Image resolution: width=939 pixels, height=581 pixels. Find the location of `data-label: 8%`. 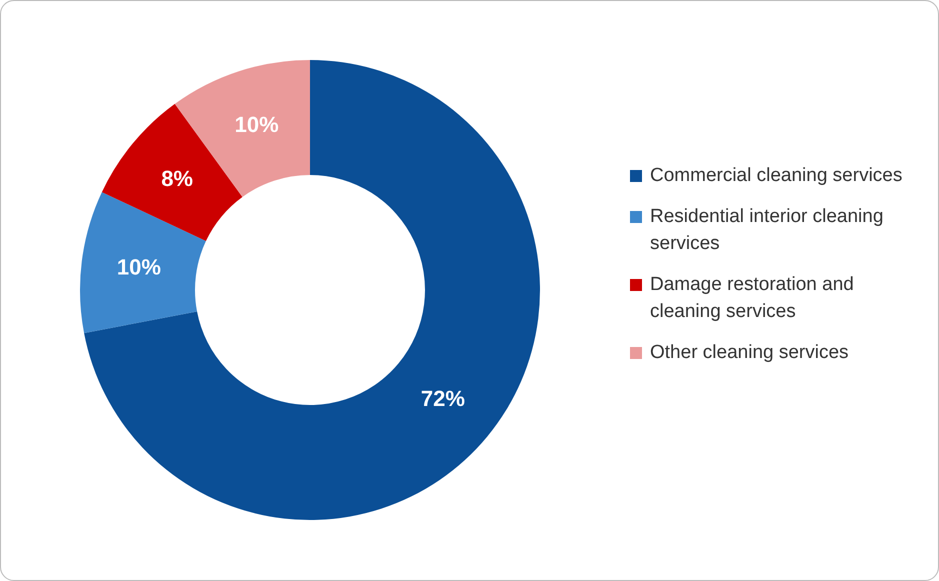

data-label: 8% is located at coordinates (177, 179).